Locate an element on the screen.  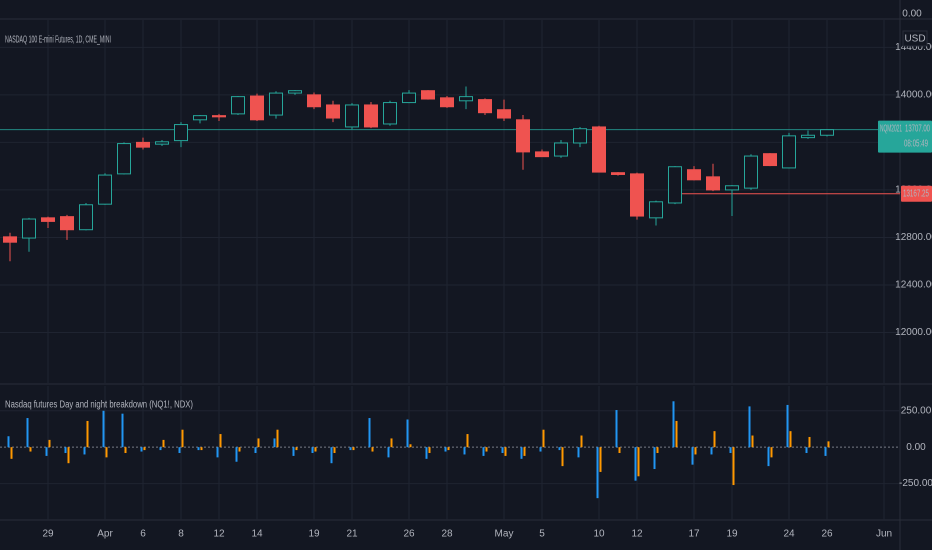
x-tick-label: 5 is located at coordinates (542, 534).